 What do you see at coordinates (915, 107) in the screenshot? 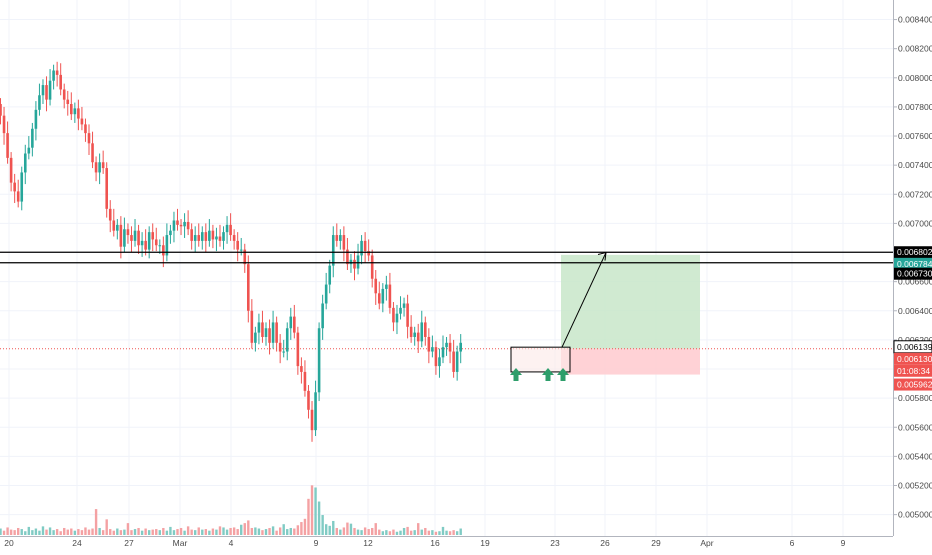
I see `y-tick-label: 0.007800` at bounding box center [915, 107].